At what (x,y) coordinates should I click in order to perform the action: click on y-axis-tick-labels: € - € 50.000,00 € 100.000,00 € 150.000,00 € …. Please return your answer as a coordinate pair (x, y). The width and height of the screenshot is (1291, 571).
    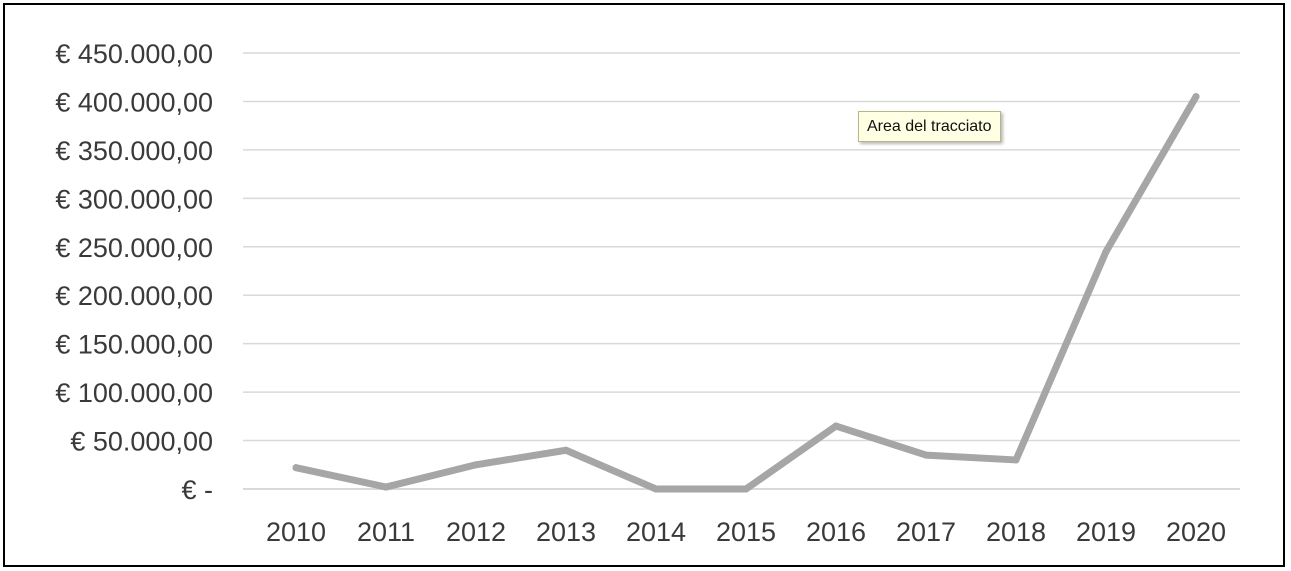
    Looking at the image, I should click on (134, 272).